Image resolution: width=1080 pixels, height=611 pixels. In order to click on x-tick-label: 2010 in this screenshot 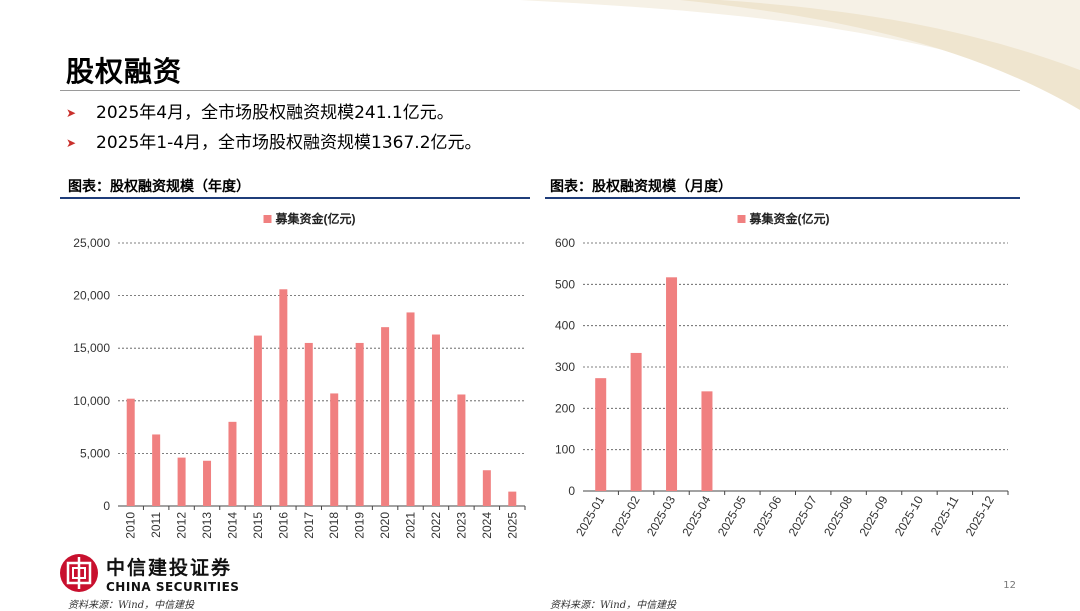, I will do `click(131, 525)`.